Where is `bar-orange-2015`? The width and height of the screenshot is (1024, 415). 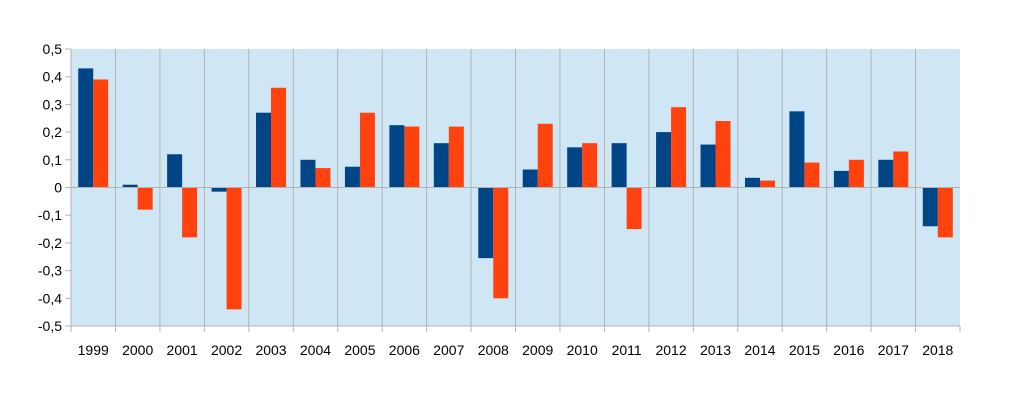
bar-orange-2015 is located at coordinates (812, 175).